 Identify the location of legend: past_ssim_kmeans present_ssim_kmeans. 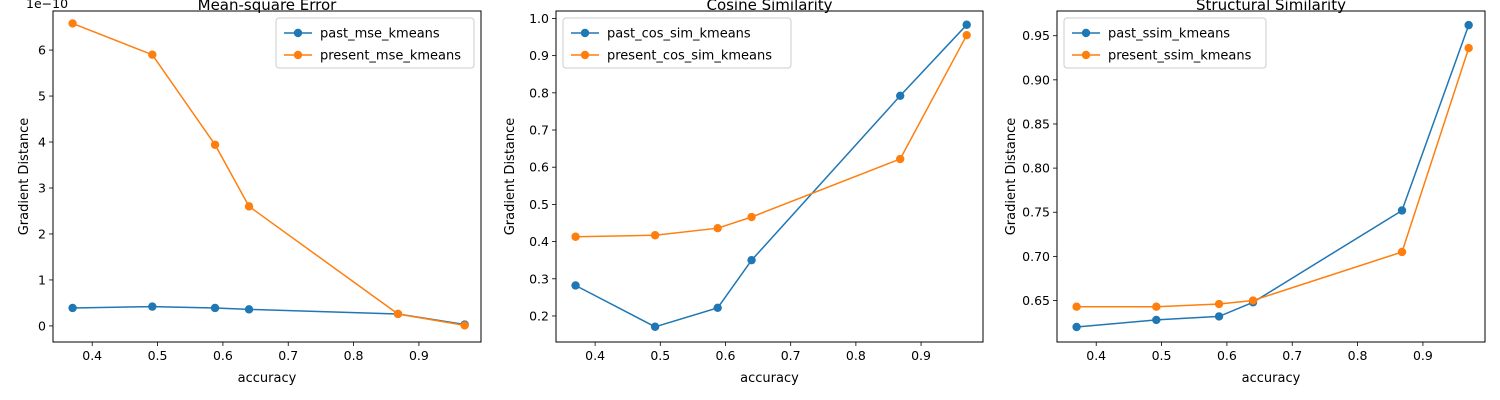
(1165, 43).